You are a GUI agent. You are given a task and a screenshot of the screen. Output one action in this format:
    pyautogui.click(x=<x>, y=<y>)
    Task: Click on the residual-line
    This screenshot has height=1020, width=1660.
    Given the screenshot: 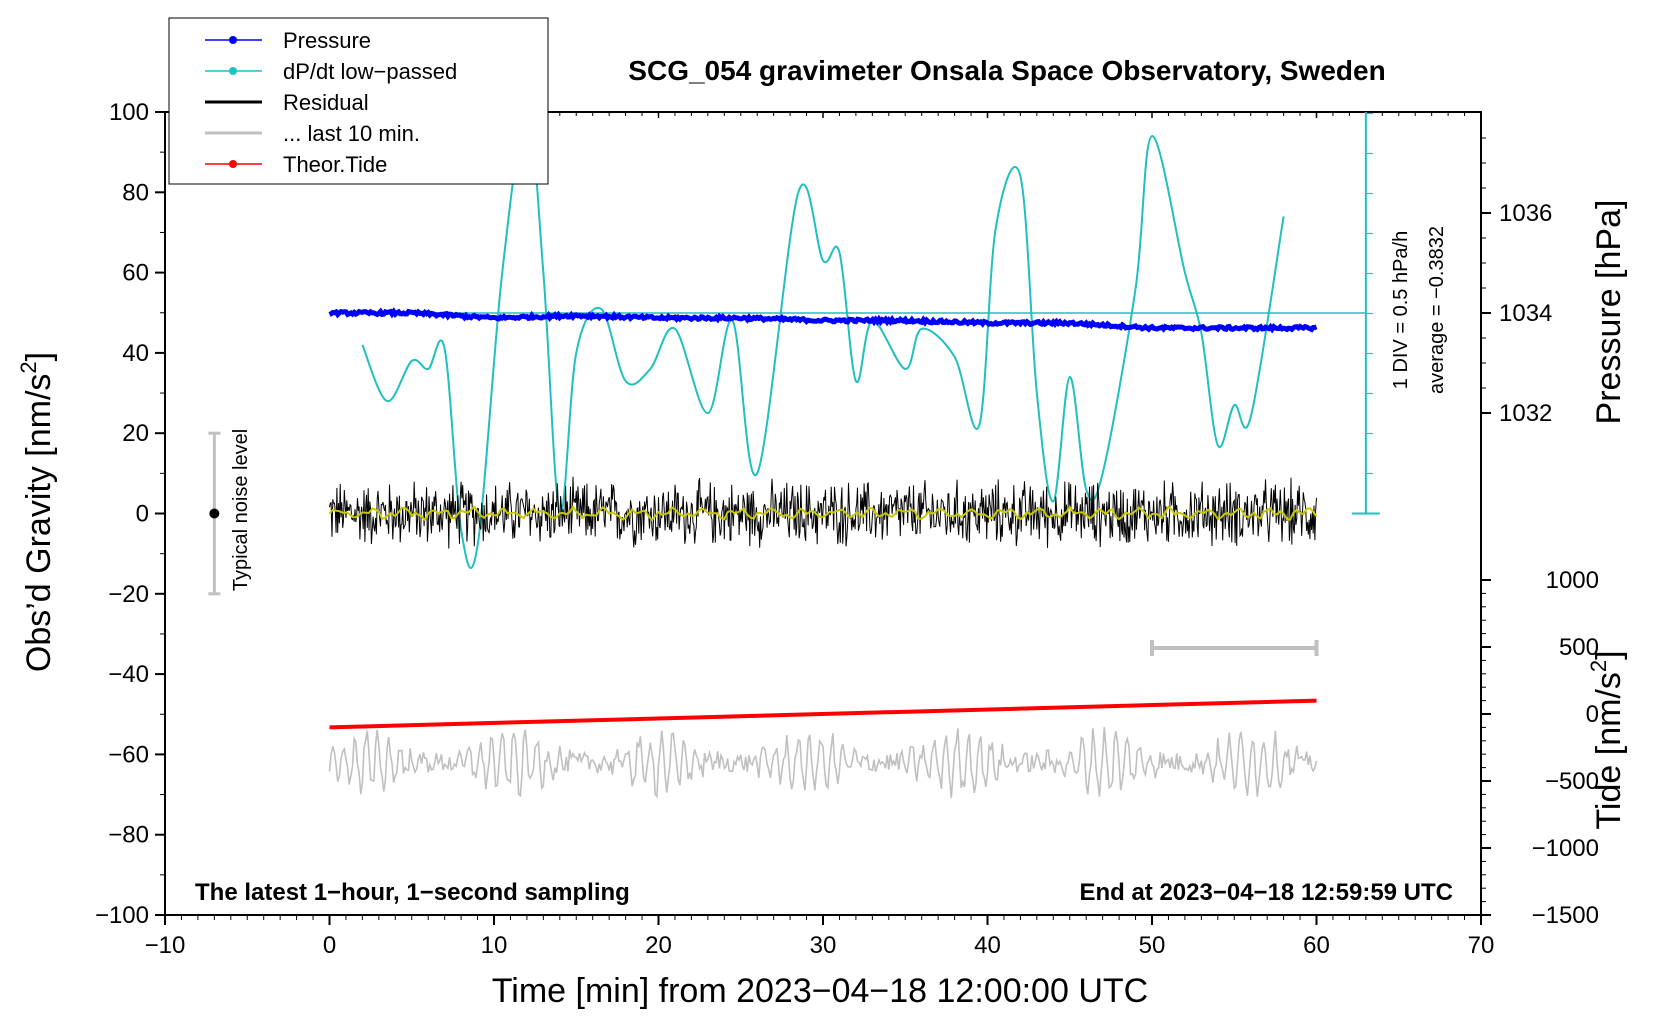 What is the action you would take?
    pyautogui.click(x=823, y=512)
    